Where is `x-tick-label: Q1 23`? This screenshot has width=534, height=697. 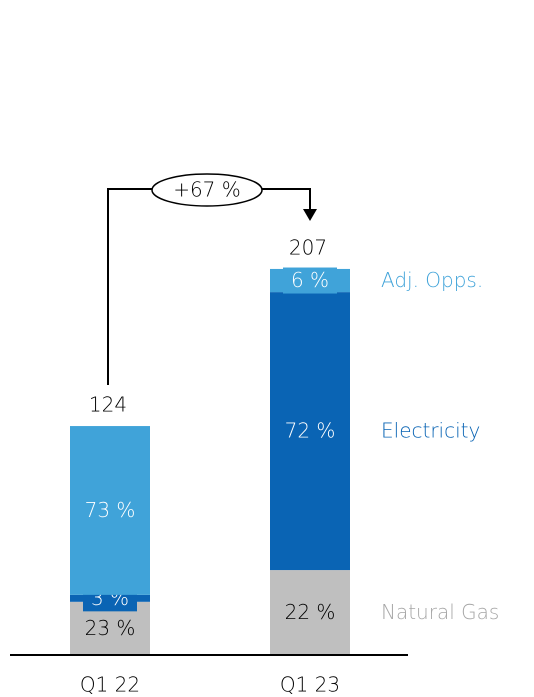 x-tick-label: Q1 23 is located at coordinates (310, 685).